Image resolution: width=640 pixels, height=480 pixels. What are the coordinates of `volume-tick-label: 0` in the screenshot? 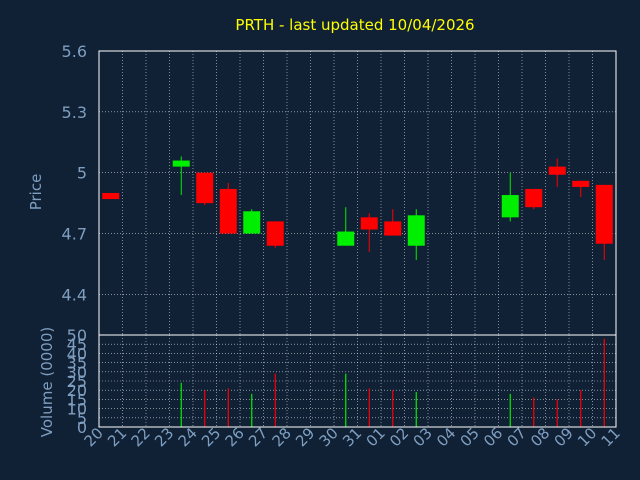 It's located at (82, 427).